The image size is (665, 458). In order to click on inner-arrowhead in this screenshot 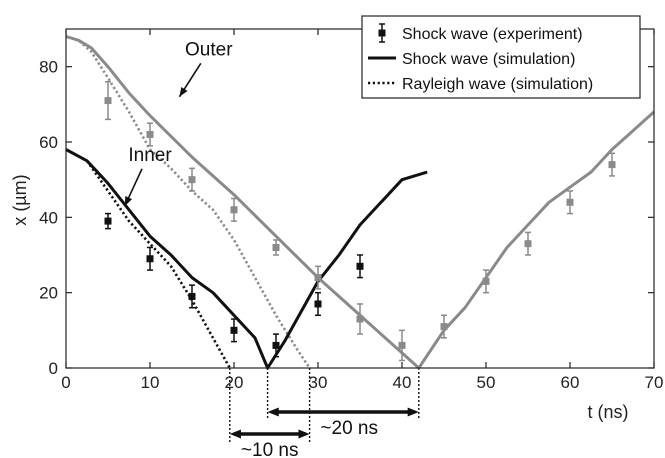, I will do `click(128, 201)`.